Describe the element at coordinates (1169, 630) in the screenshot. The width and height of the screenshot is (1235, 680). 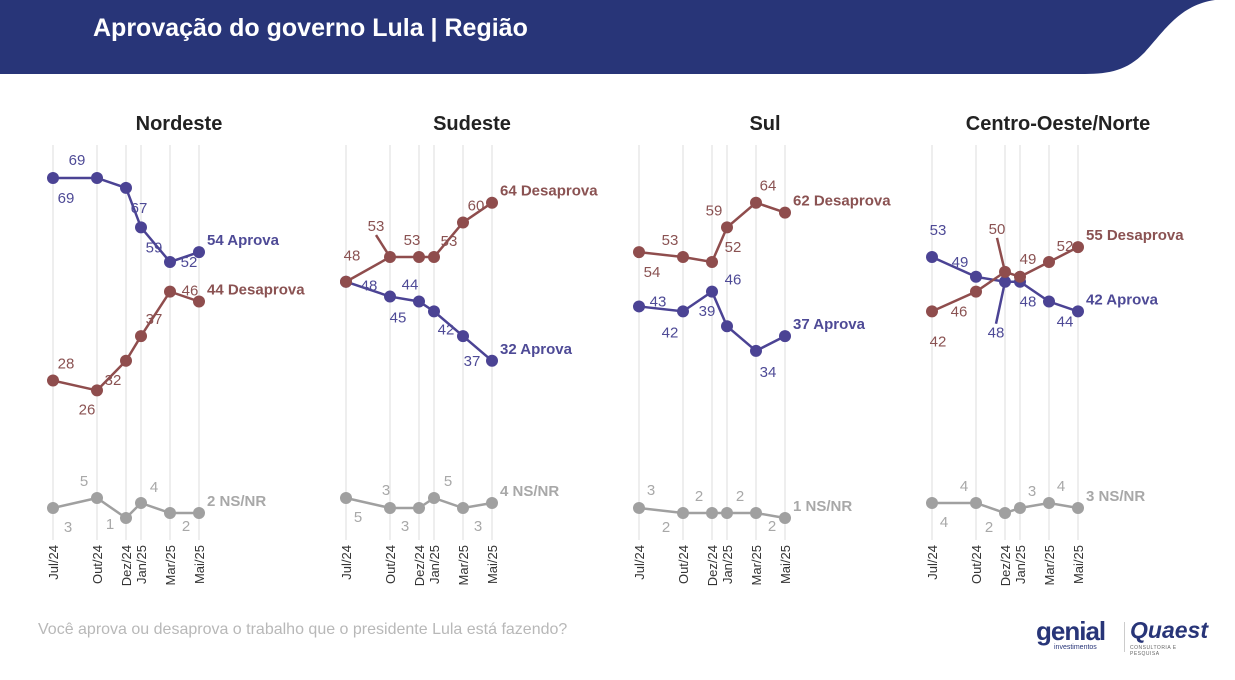
I see `quaest-logo: Quaest` at that location.